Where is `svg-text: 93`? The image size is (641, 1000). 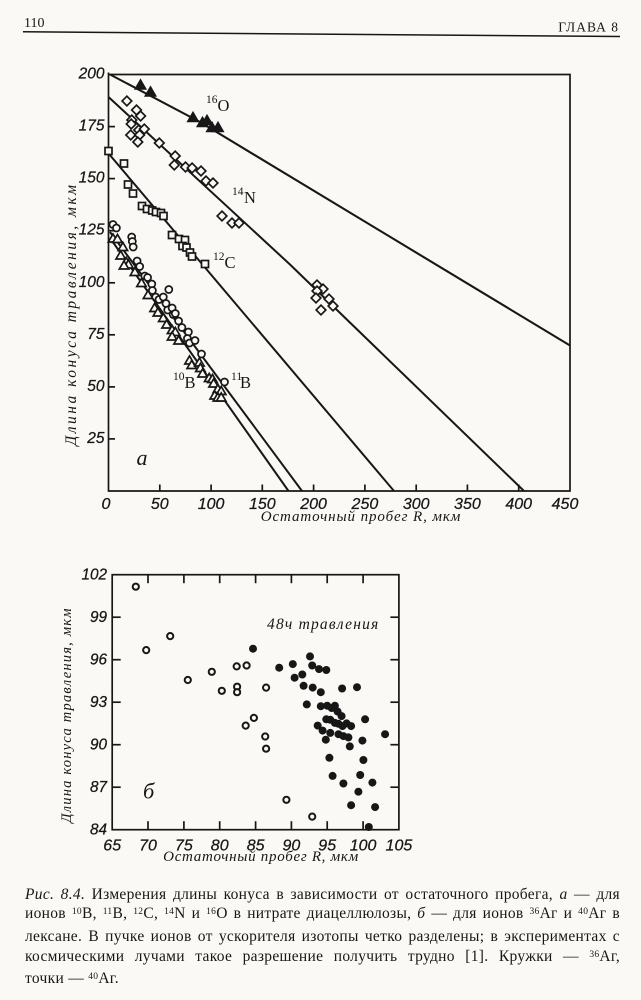 svg-text: 93 is located at coordinates (99, 702).